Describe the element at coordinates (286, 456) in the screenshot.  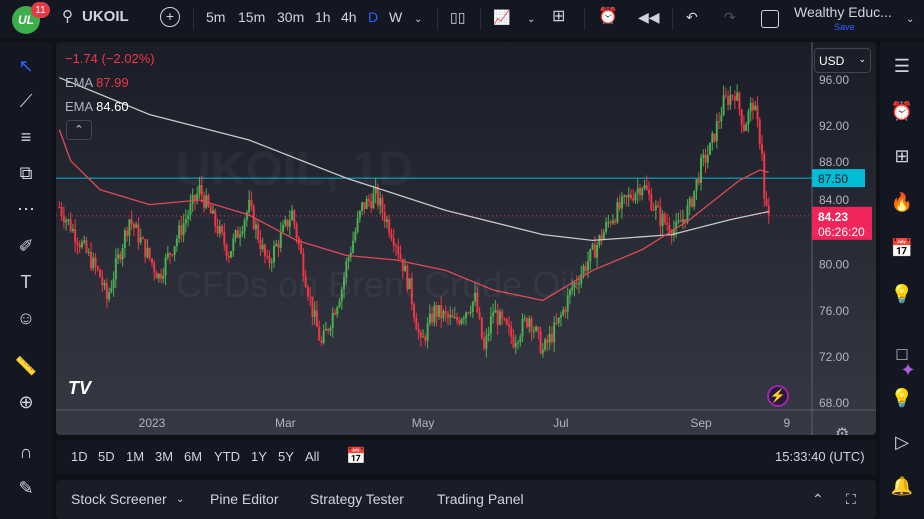
I see `range-5y: 5Y` at that location.